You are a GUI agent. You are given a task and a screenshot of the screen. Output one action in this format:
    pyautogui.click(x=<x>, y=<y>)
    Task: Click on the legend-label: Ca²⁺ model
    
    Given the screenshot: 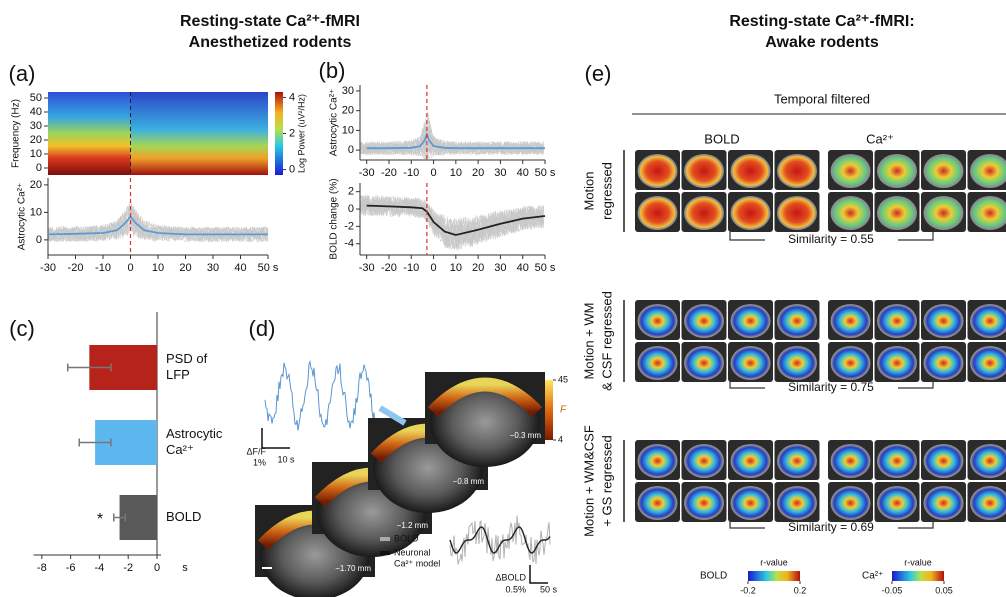 What is the action you would take?
    pyautogui.click(x=417, y=563)
    